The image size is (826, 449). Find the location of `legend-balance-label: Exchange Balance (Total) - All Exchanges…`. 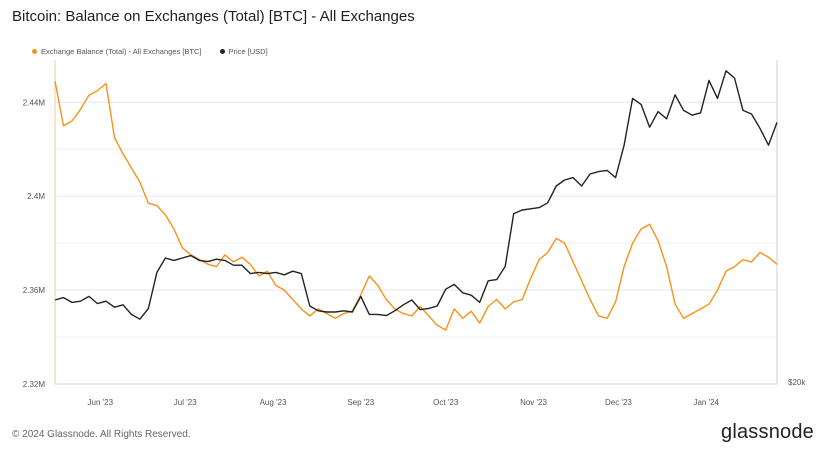

legend-balance-label: Exchange Balance (Total) - All Exchanges… is located at coordinates (121, 51).